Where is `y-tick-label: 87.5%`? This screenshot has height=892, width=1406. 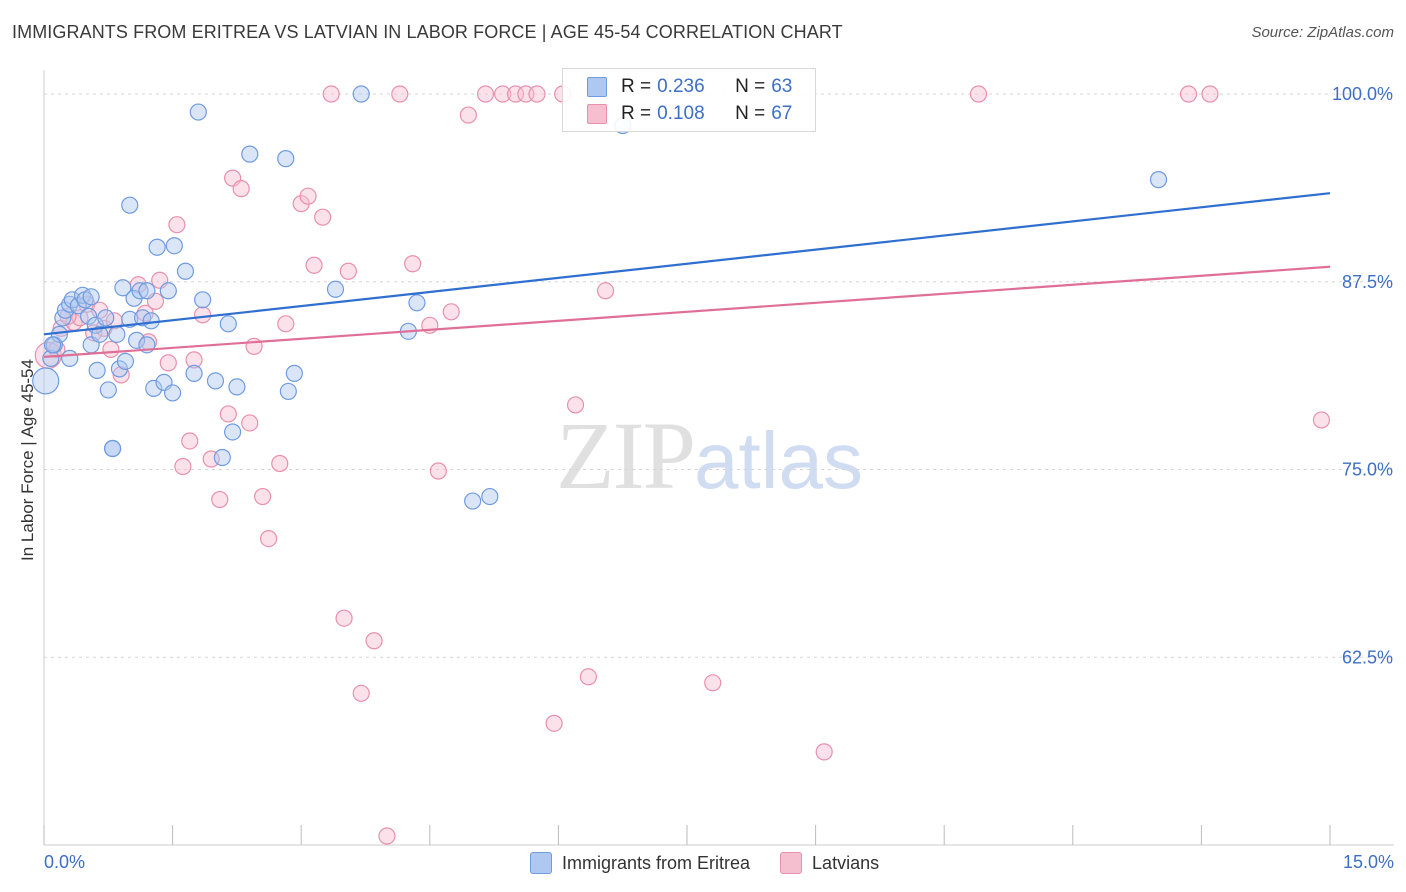
y-tick-label: 87.5% is located at coordinates (1367, 282).